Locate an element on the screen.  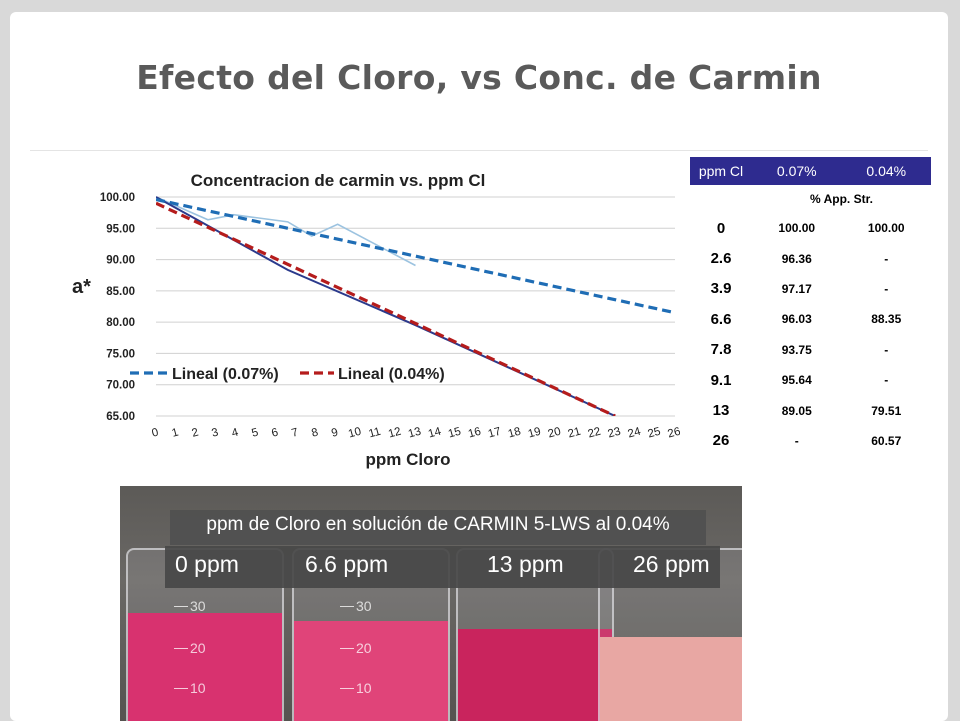
legend-label-004: Lineal (0.04%) is located at coordinates (391, 374).